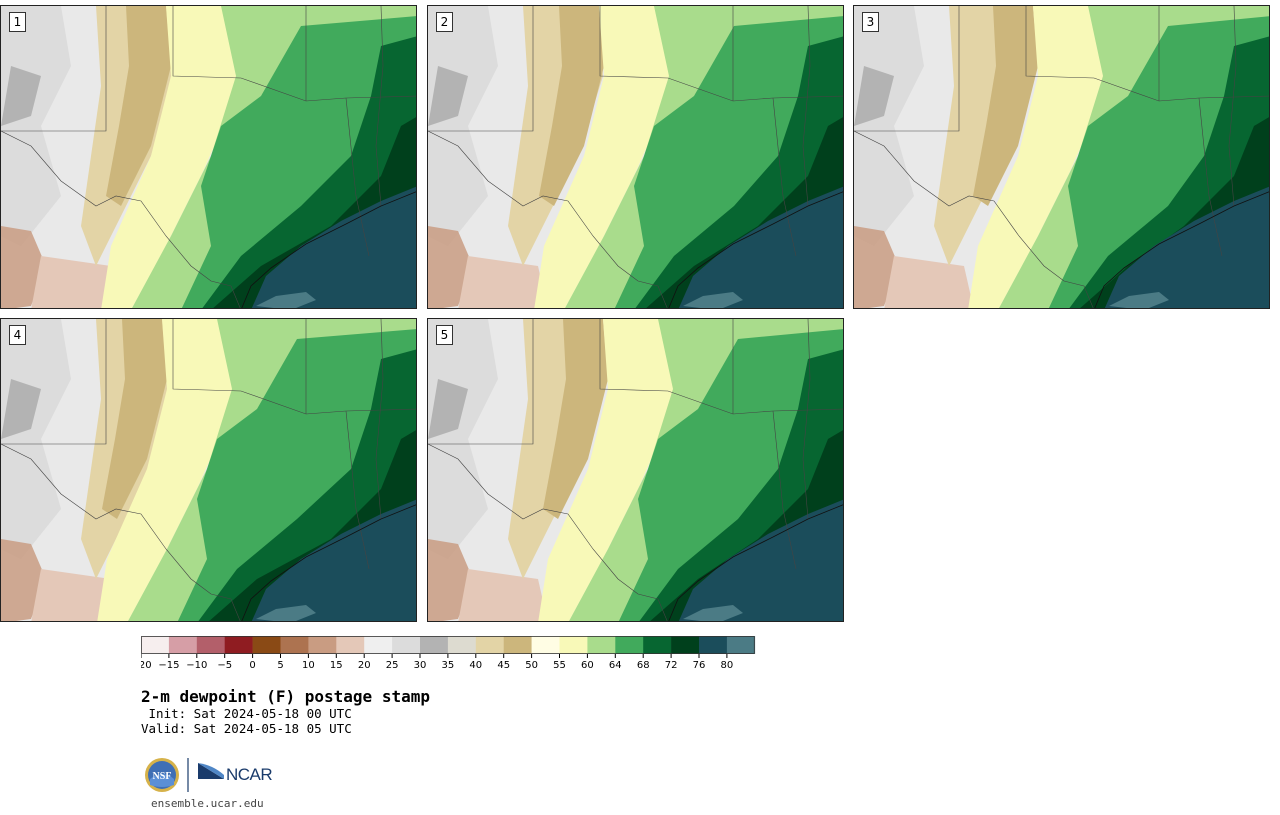 Image resolution: width=1280 pixels, height=815 pixels. Describe the element at coordinates (184, 775) in the screenshot. I see `logos: NSF` at that location.